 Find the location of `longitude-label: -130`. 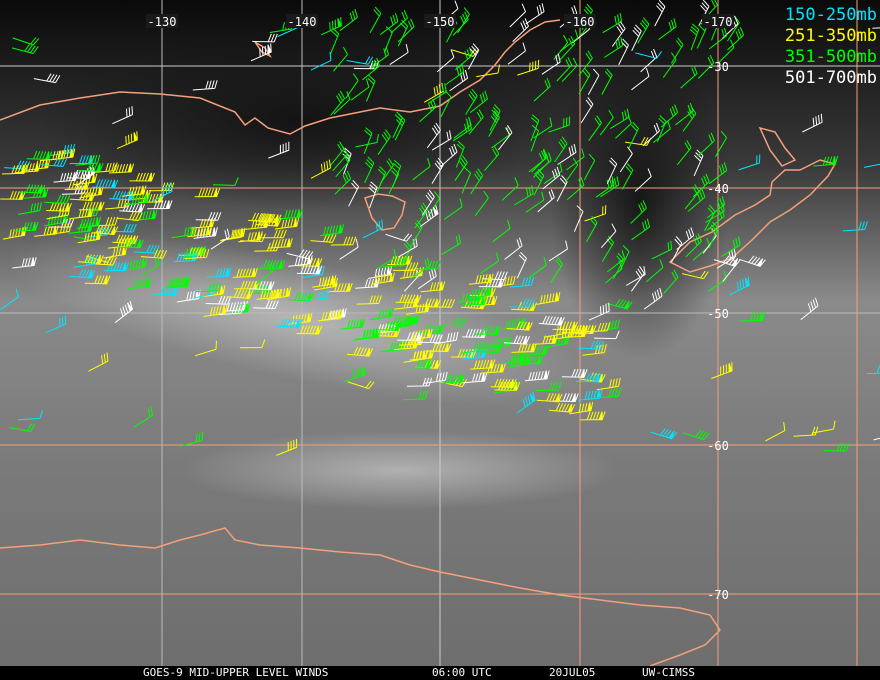

longitude-label: -130 is located at coordinates (162, 22).